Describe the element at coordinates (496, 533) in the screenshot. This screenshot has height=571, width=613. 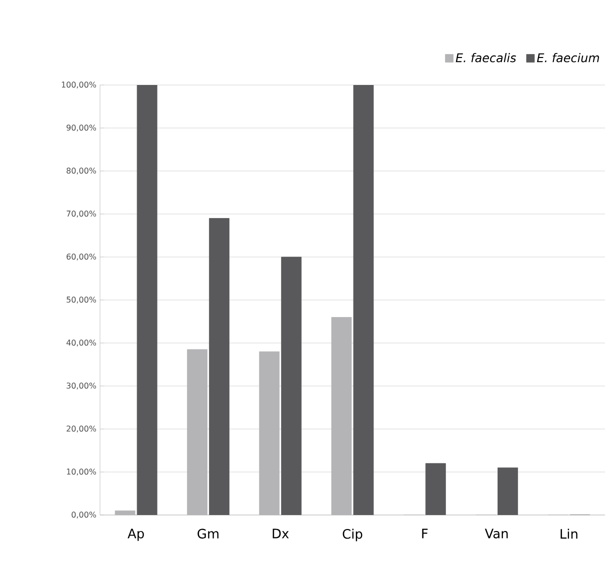
I see `x-tick-label: Van` at that location.